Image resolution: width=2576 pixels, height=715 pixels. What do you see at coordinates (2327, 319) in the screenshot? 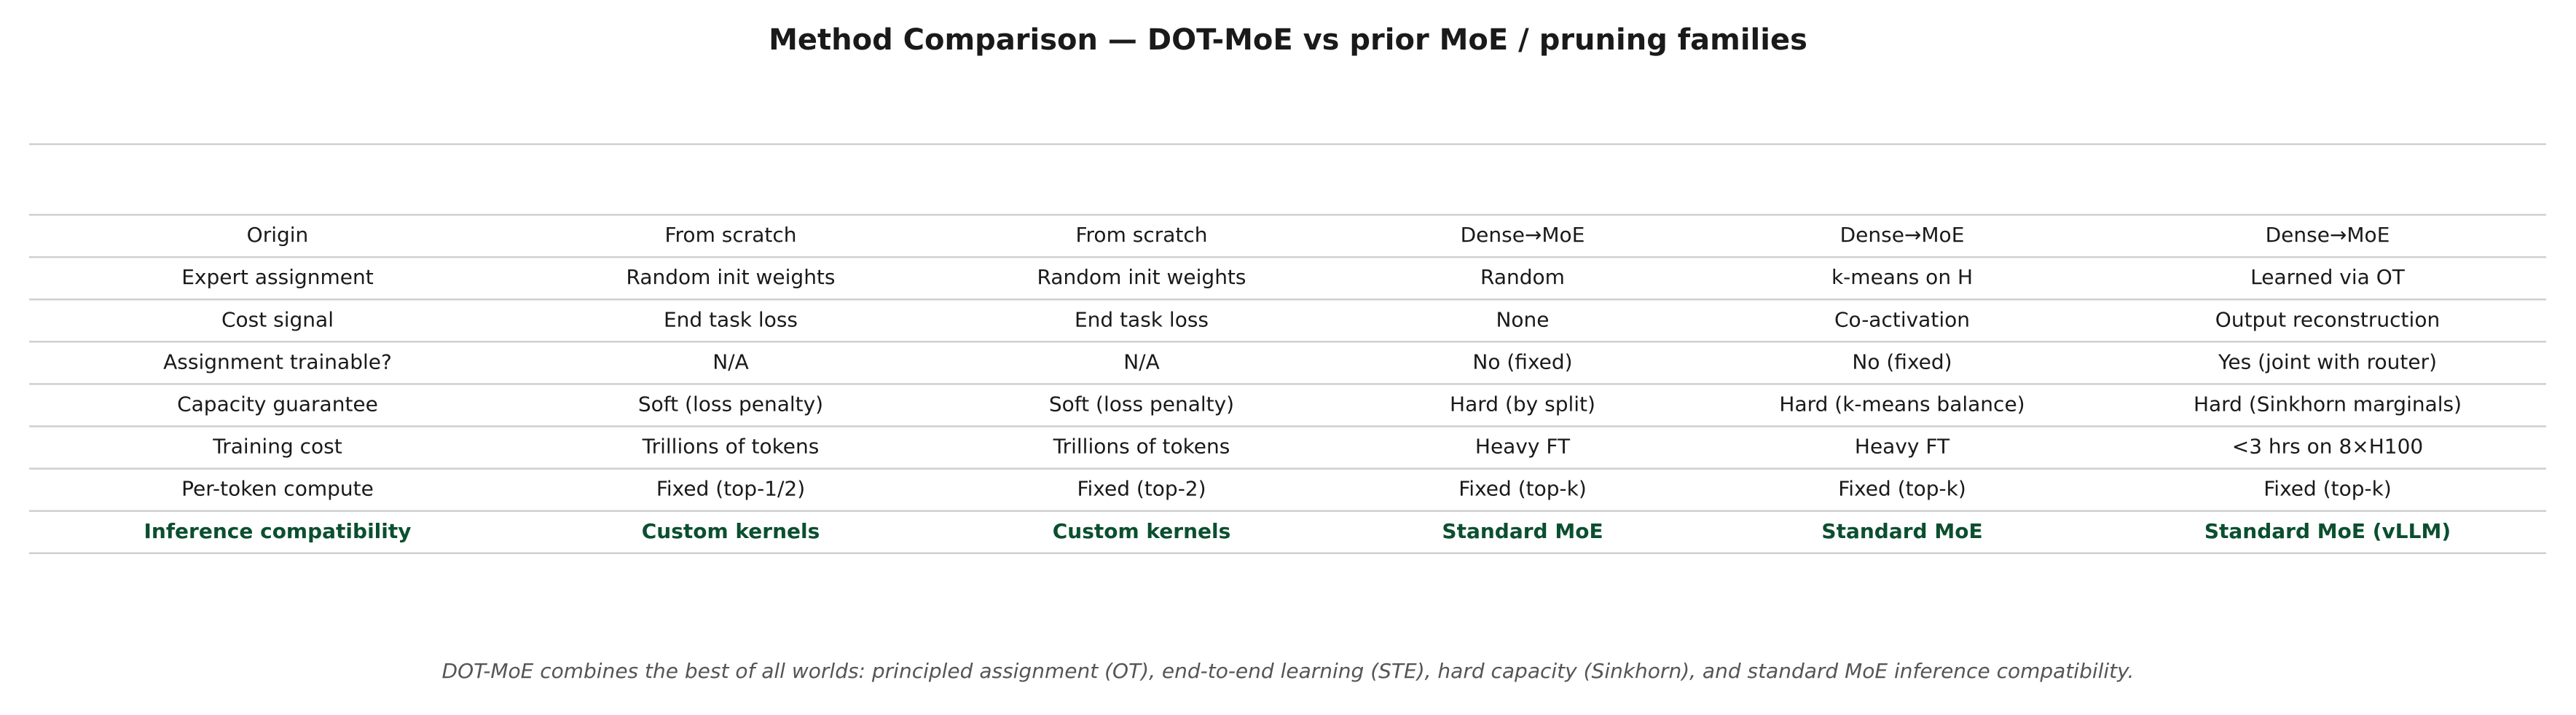
I see `table-cell: Output reconstruction` at bounding box center [2327, 319].